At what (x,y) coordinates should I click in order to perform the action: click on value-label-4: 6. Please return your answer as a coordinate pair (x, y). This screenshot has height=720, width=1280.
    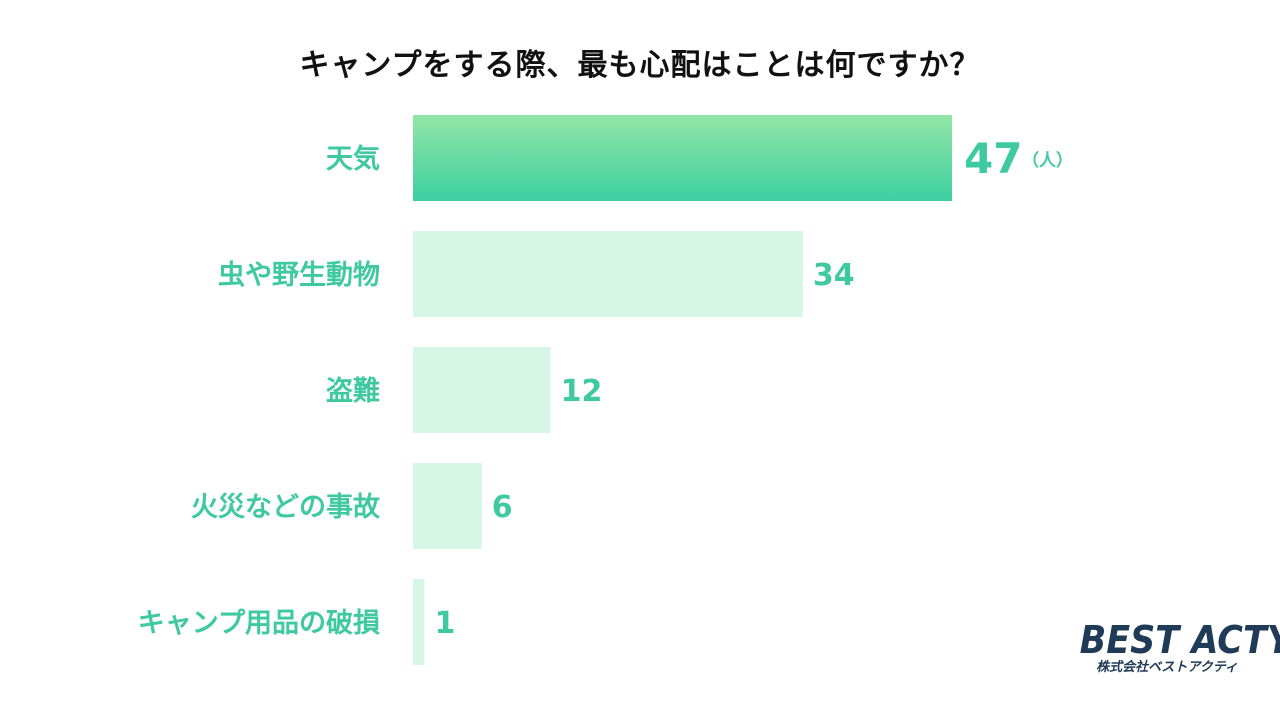
    Looking at the image, I should click on (502, 507).